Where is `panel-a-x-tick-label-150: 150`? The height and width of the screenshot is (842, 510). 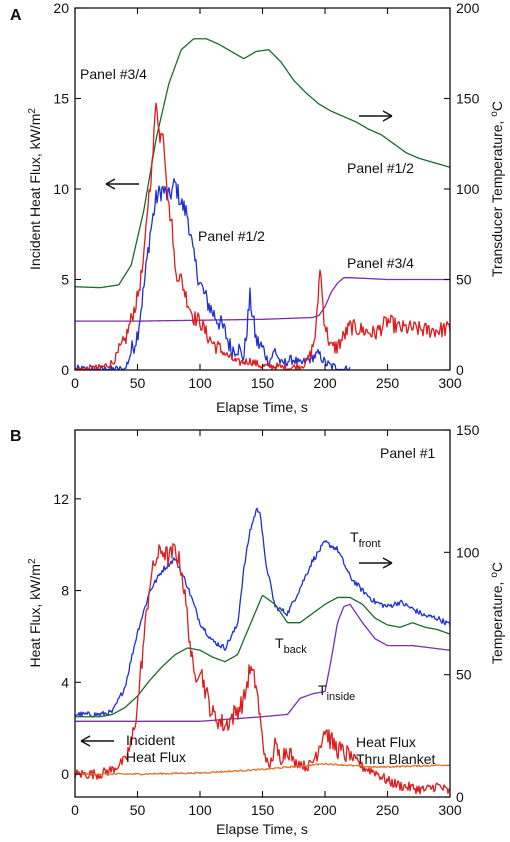
panel-a-x-tick-label-150: 150 is located at coordinates (263, 383).